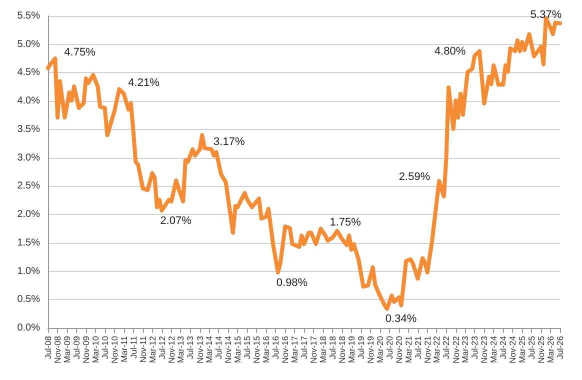  I want to click on data-label: 4.75%, so click(80, 52).